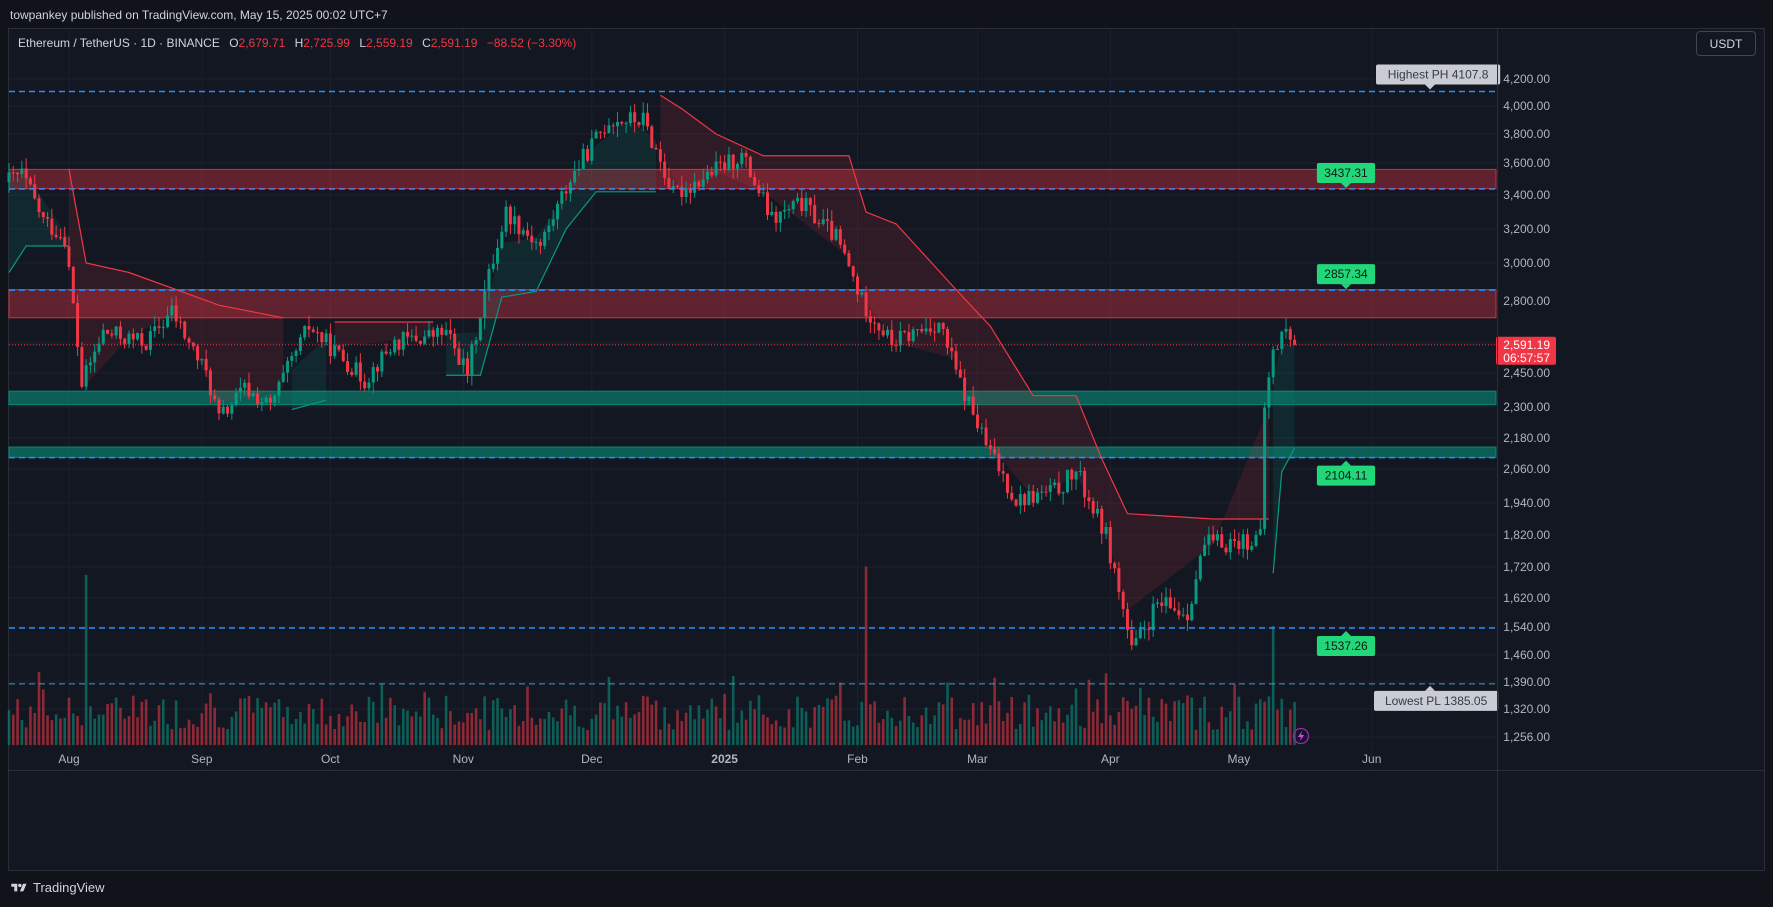 This screenshot has height=907, width=1773. Describe the element at coordinates (326, 43) in the screenshot. I see `high-value: 2,725.99` at that location.